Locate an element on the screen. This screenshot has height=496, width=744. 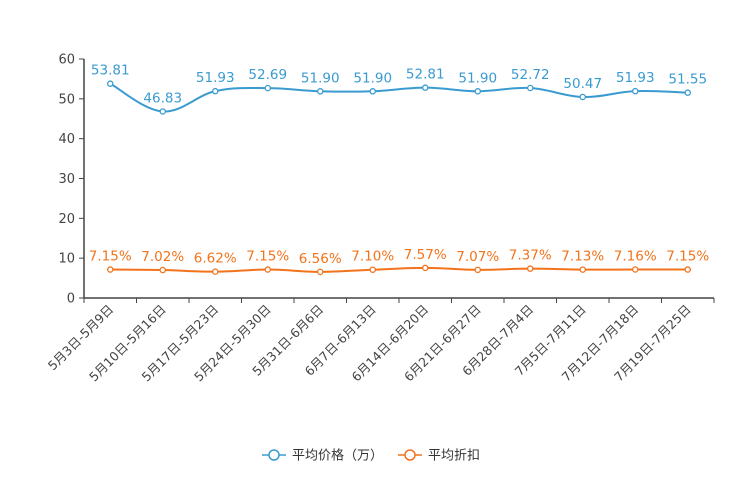
data-label: 7.10% is located at coordinates (372, 257).